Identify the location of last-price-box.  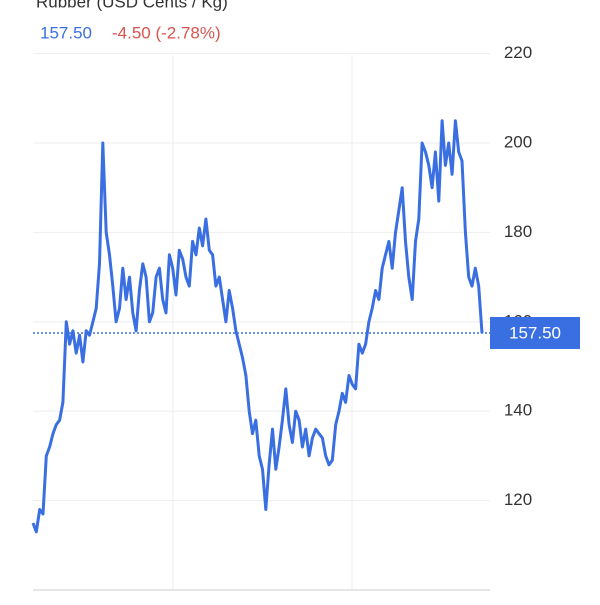
(535, 332).